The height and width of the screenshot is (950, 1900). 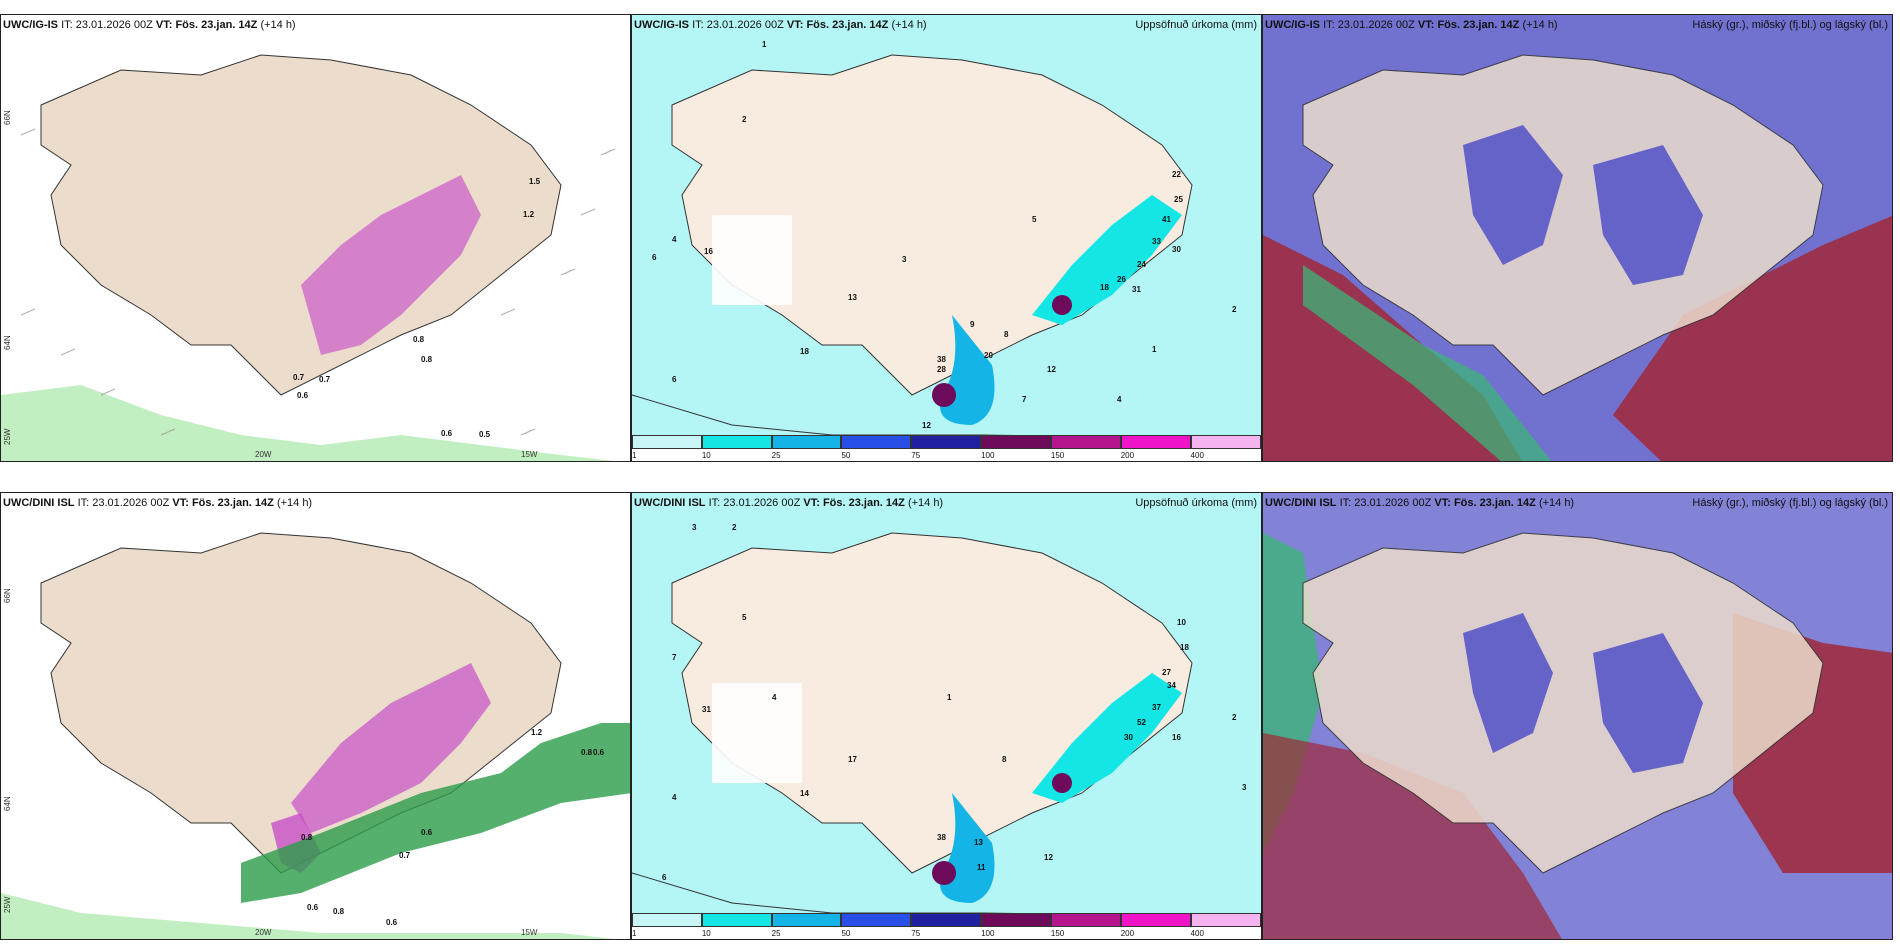 What do you see at coordinates (1166, 219) in the screenshot?
I see `value-label: 41` at bounding box center [1166, 219].